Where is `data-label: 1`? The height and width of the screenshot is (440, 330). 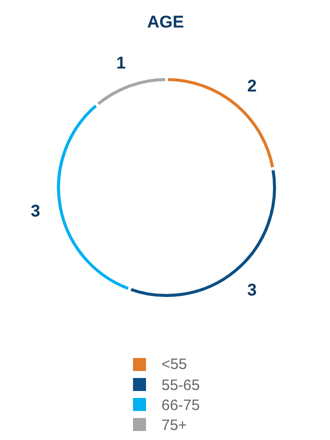
data-label: 1 is located at coordinates (121, 63).